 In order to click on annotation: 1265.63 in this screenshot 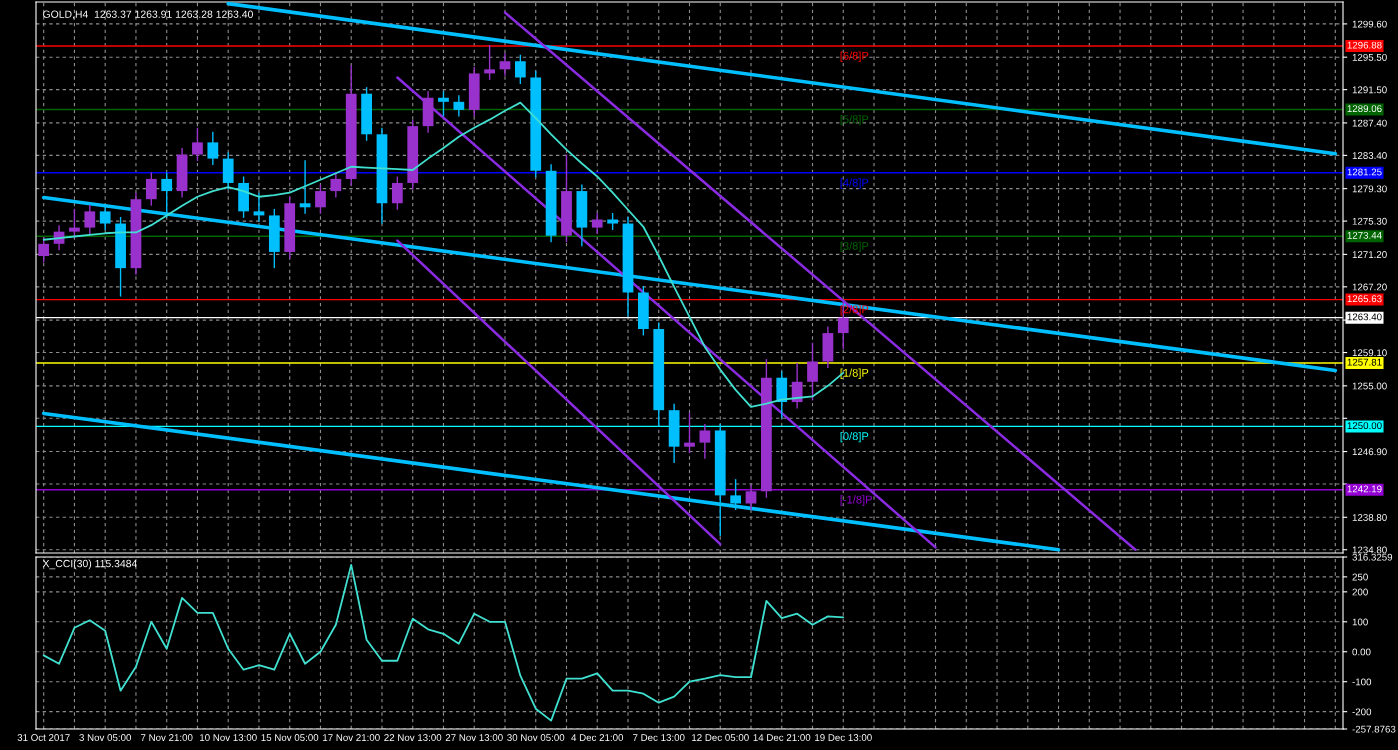, I will do `click(1364, 299)`.